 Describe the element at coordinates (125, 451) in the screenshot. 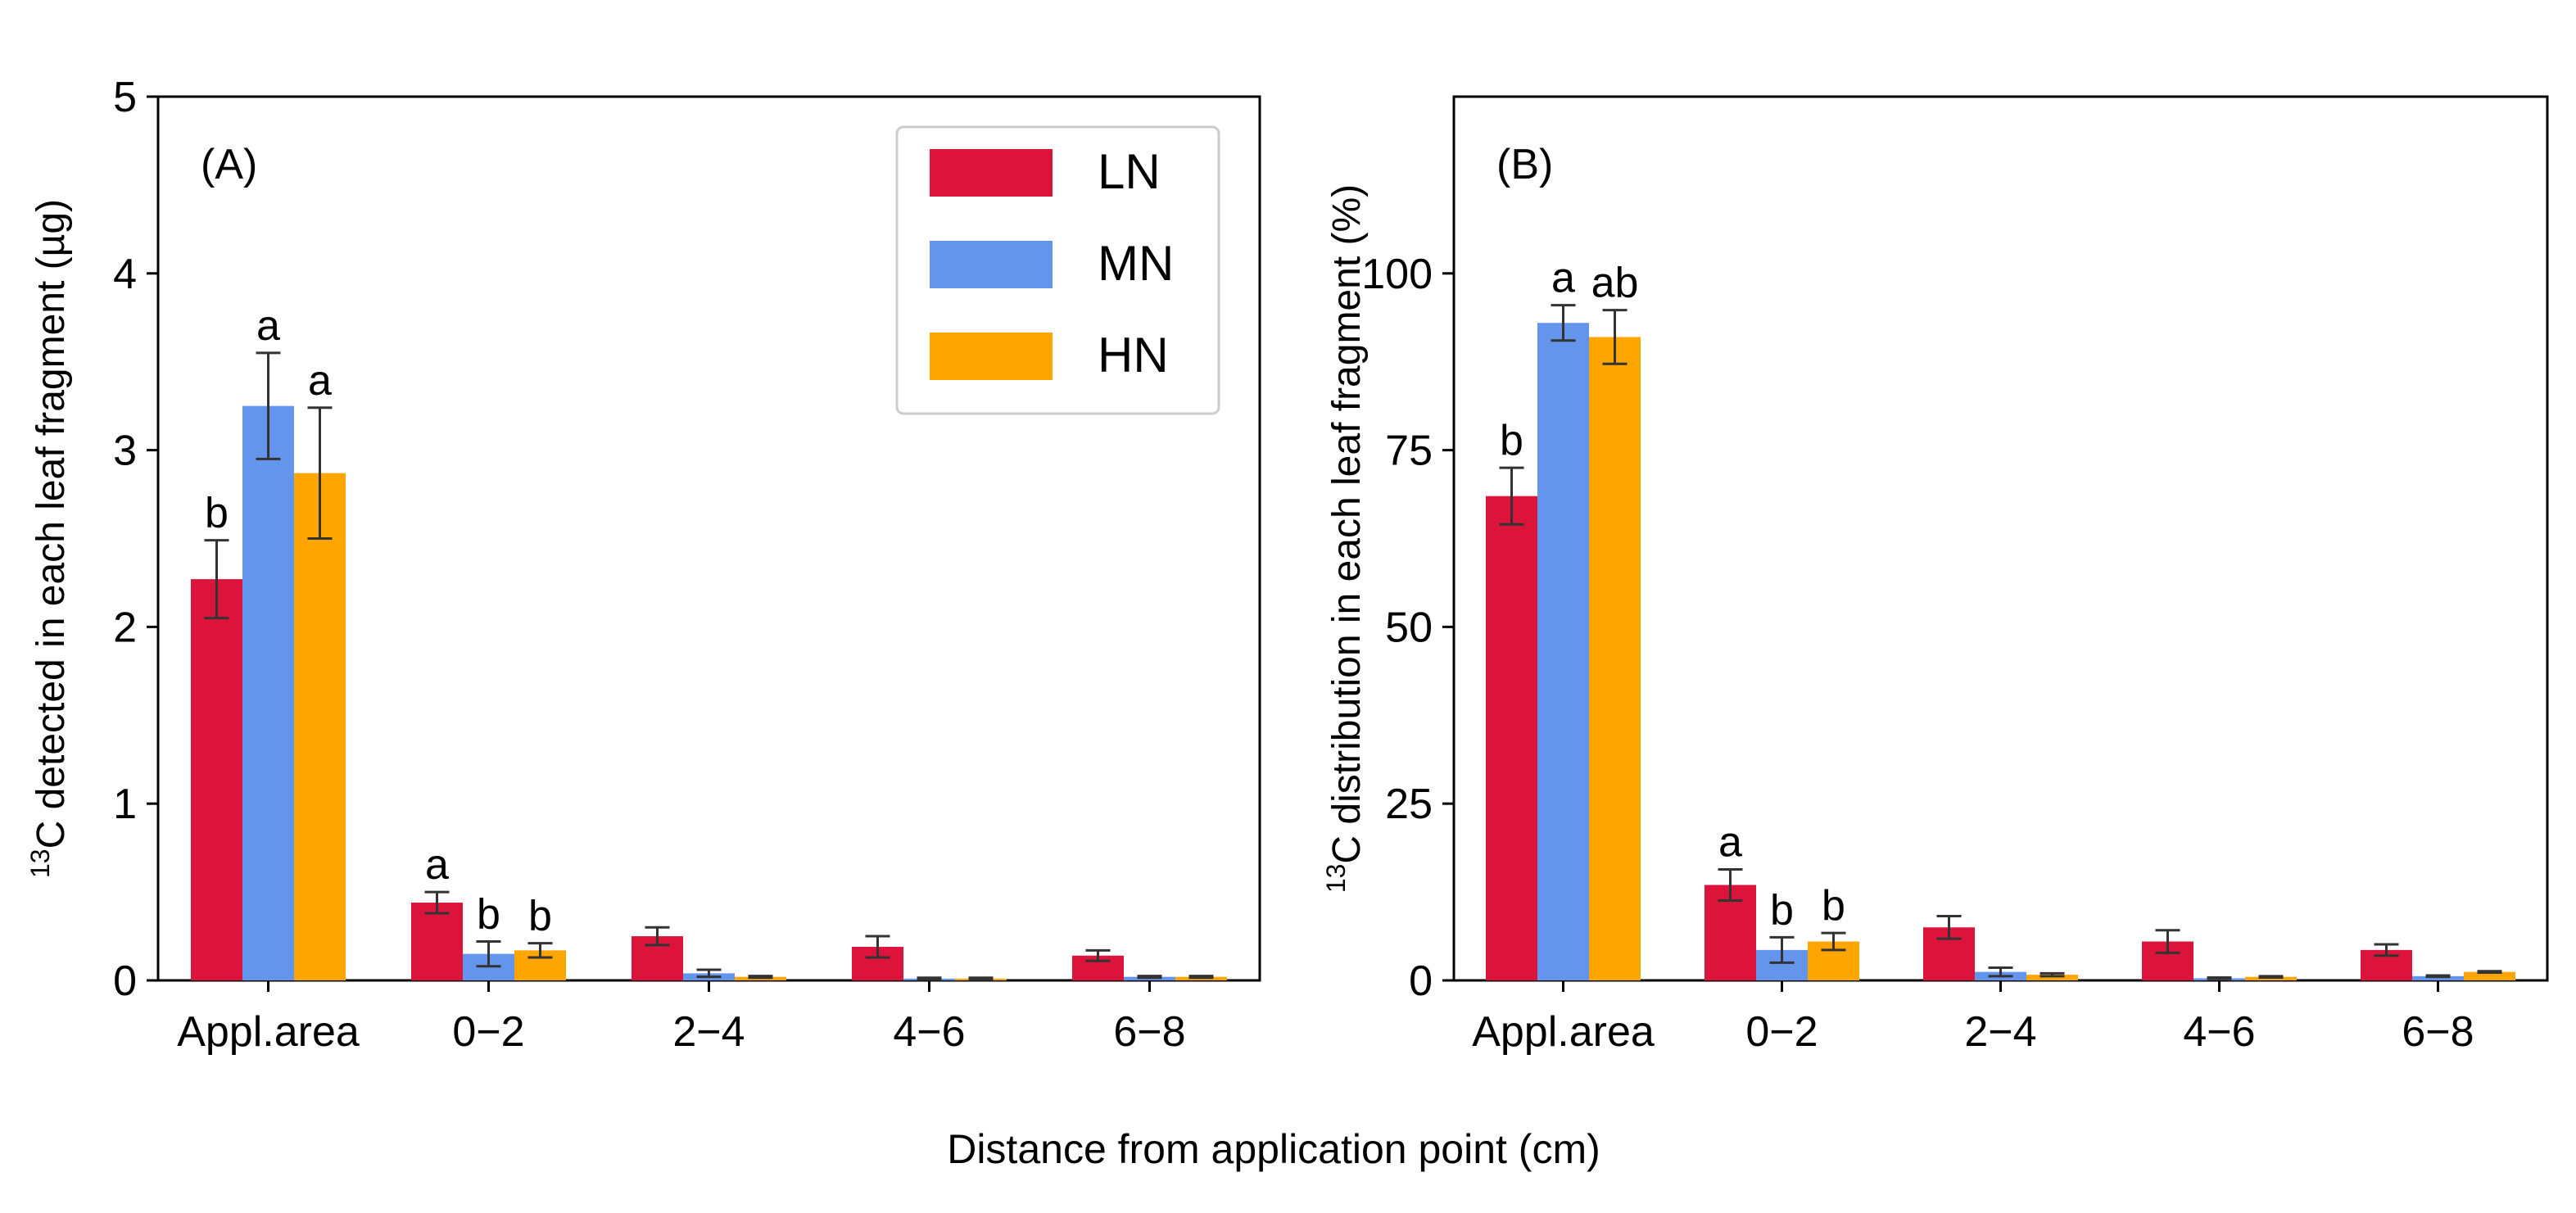

I see `y-tick-label: 3` at that location.